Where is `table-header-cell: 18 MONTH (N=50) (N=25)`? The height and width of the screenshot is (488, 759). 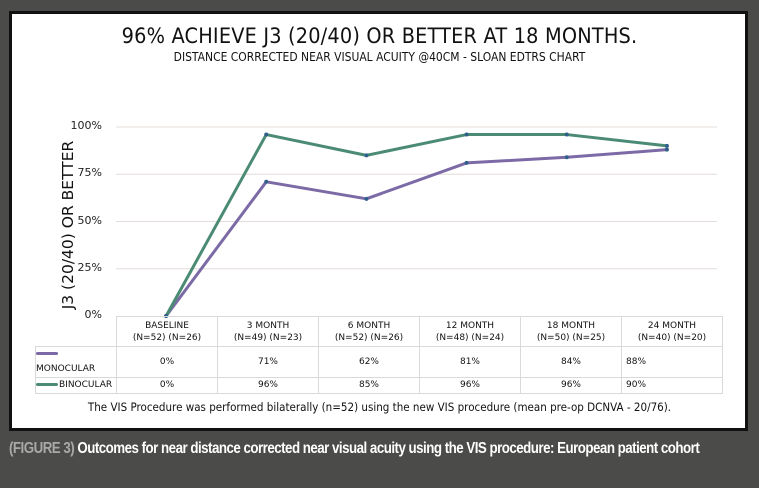 table-header-cell: 18 MONTH (N=50) (N=25) is located at coordinates (571, 331).